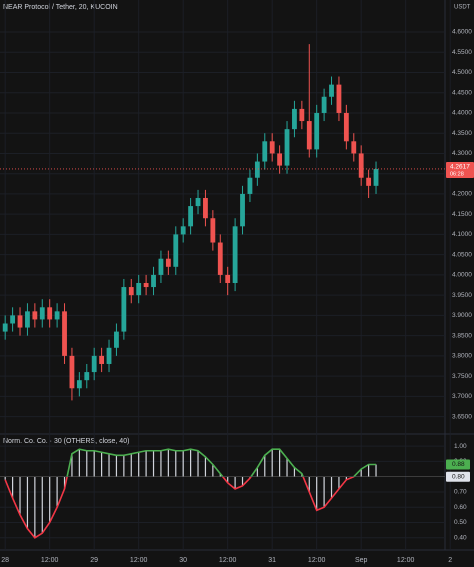 The width and height of the screenshot is (474, 567). Describe the element at coordinates (462, 72) in the screenshot. I see `y-tick-label: 4.5000` at that location.